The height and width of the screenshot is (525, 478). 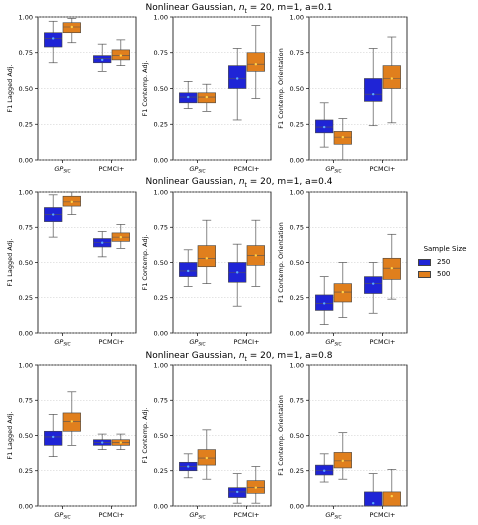 What do you see at coordinates (445, 274) in the screenshot?
I see `legend-item-500: 500` at bounding box center [445, 274].